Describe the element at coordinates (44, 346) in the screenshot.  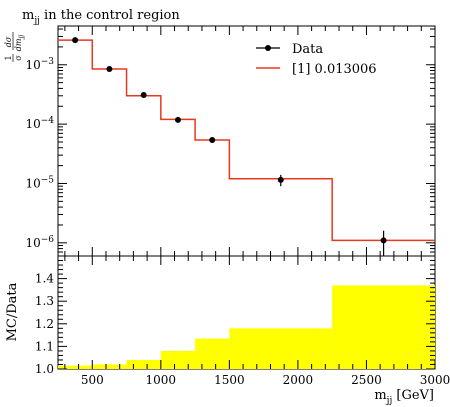
I see `ratio-y-tick-label: 1.1` at that location.